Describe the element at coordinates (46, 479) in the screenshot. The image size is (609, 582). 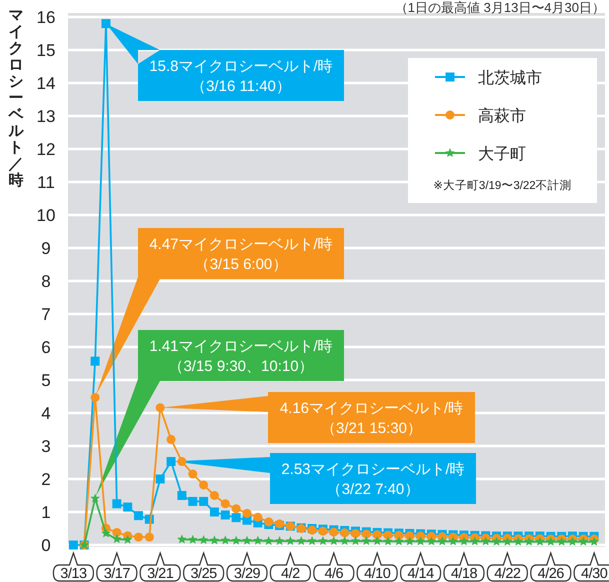
I see `y-tick-label: 2` at that location.